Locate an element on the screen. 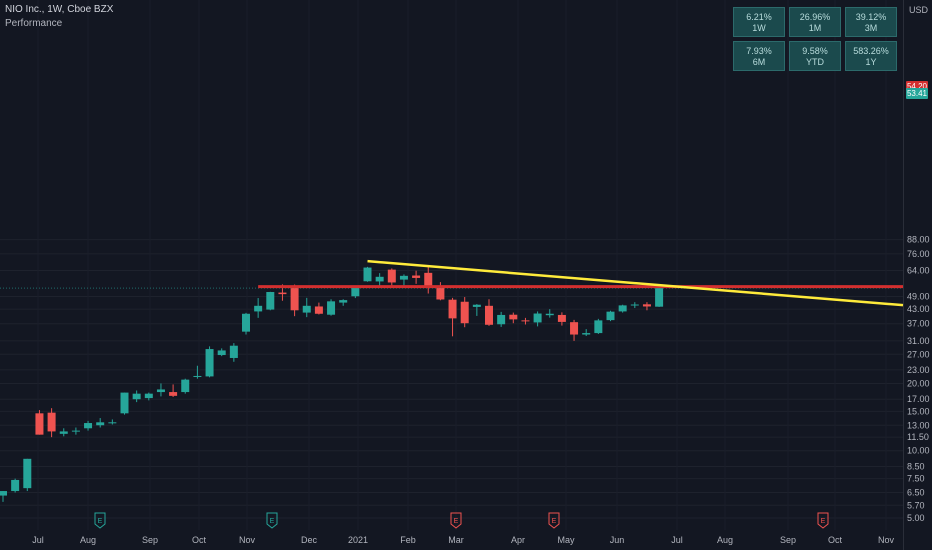 The width and height of the screenshot is (932, 550). last-price-tag: 53.41 is located at coordinates (917, 93).